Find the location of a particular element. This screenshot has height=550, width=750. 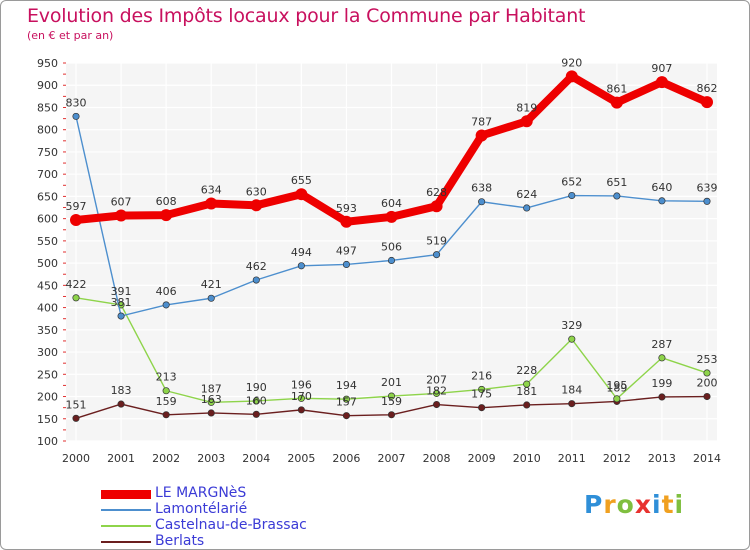

x-tick-label: 2012 is located at coordinates (617, 458).